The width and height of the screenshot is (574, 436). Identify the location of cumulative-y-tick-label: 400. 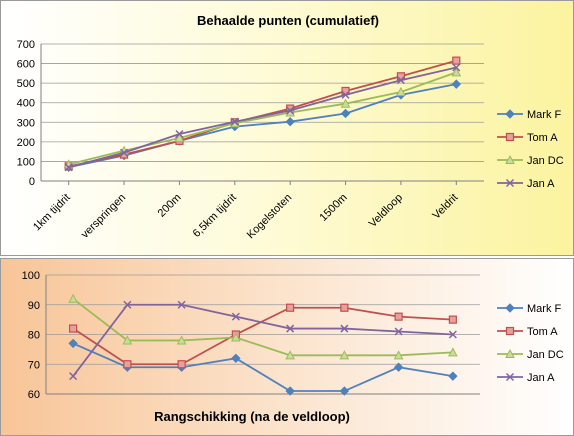
(26, 104).